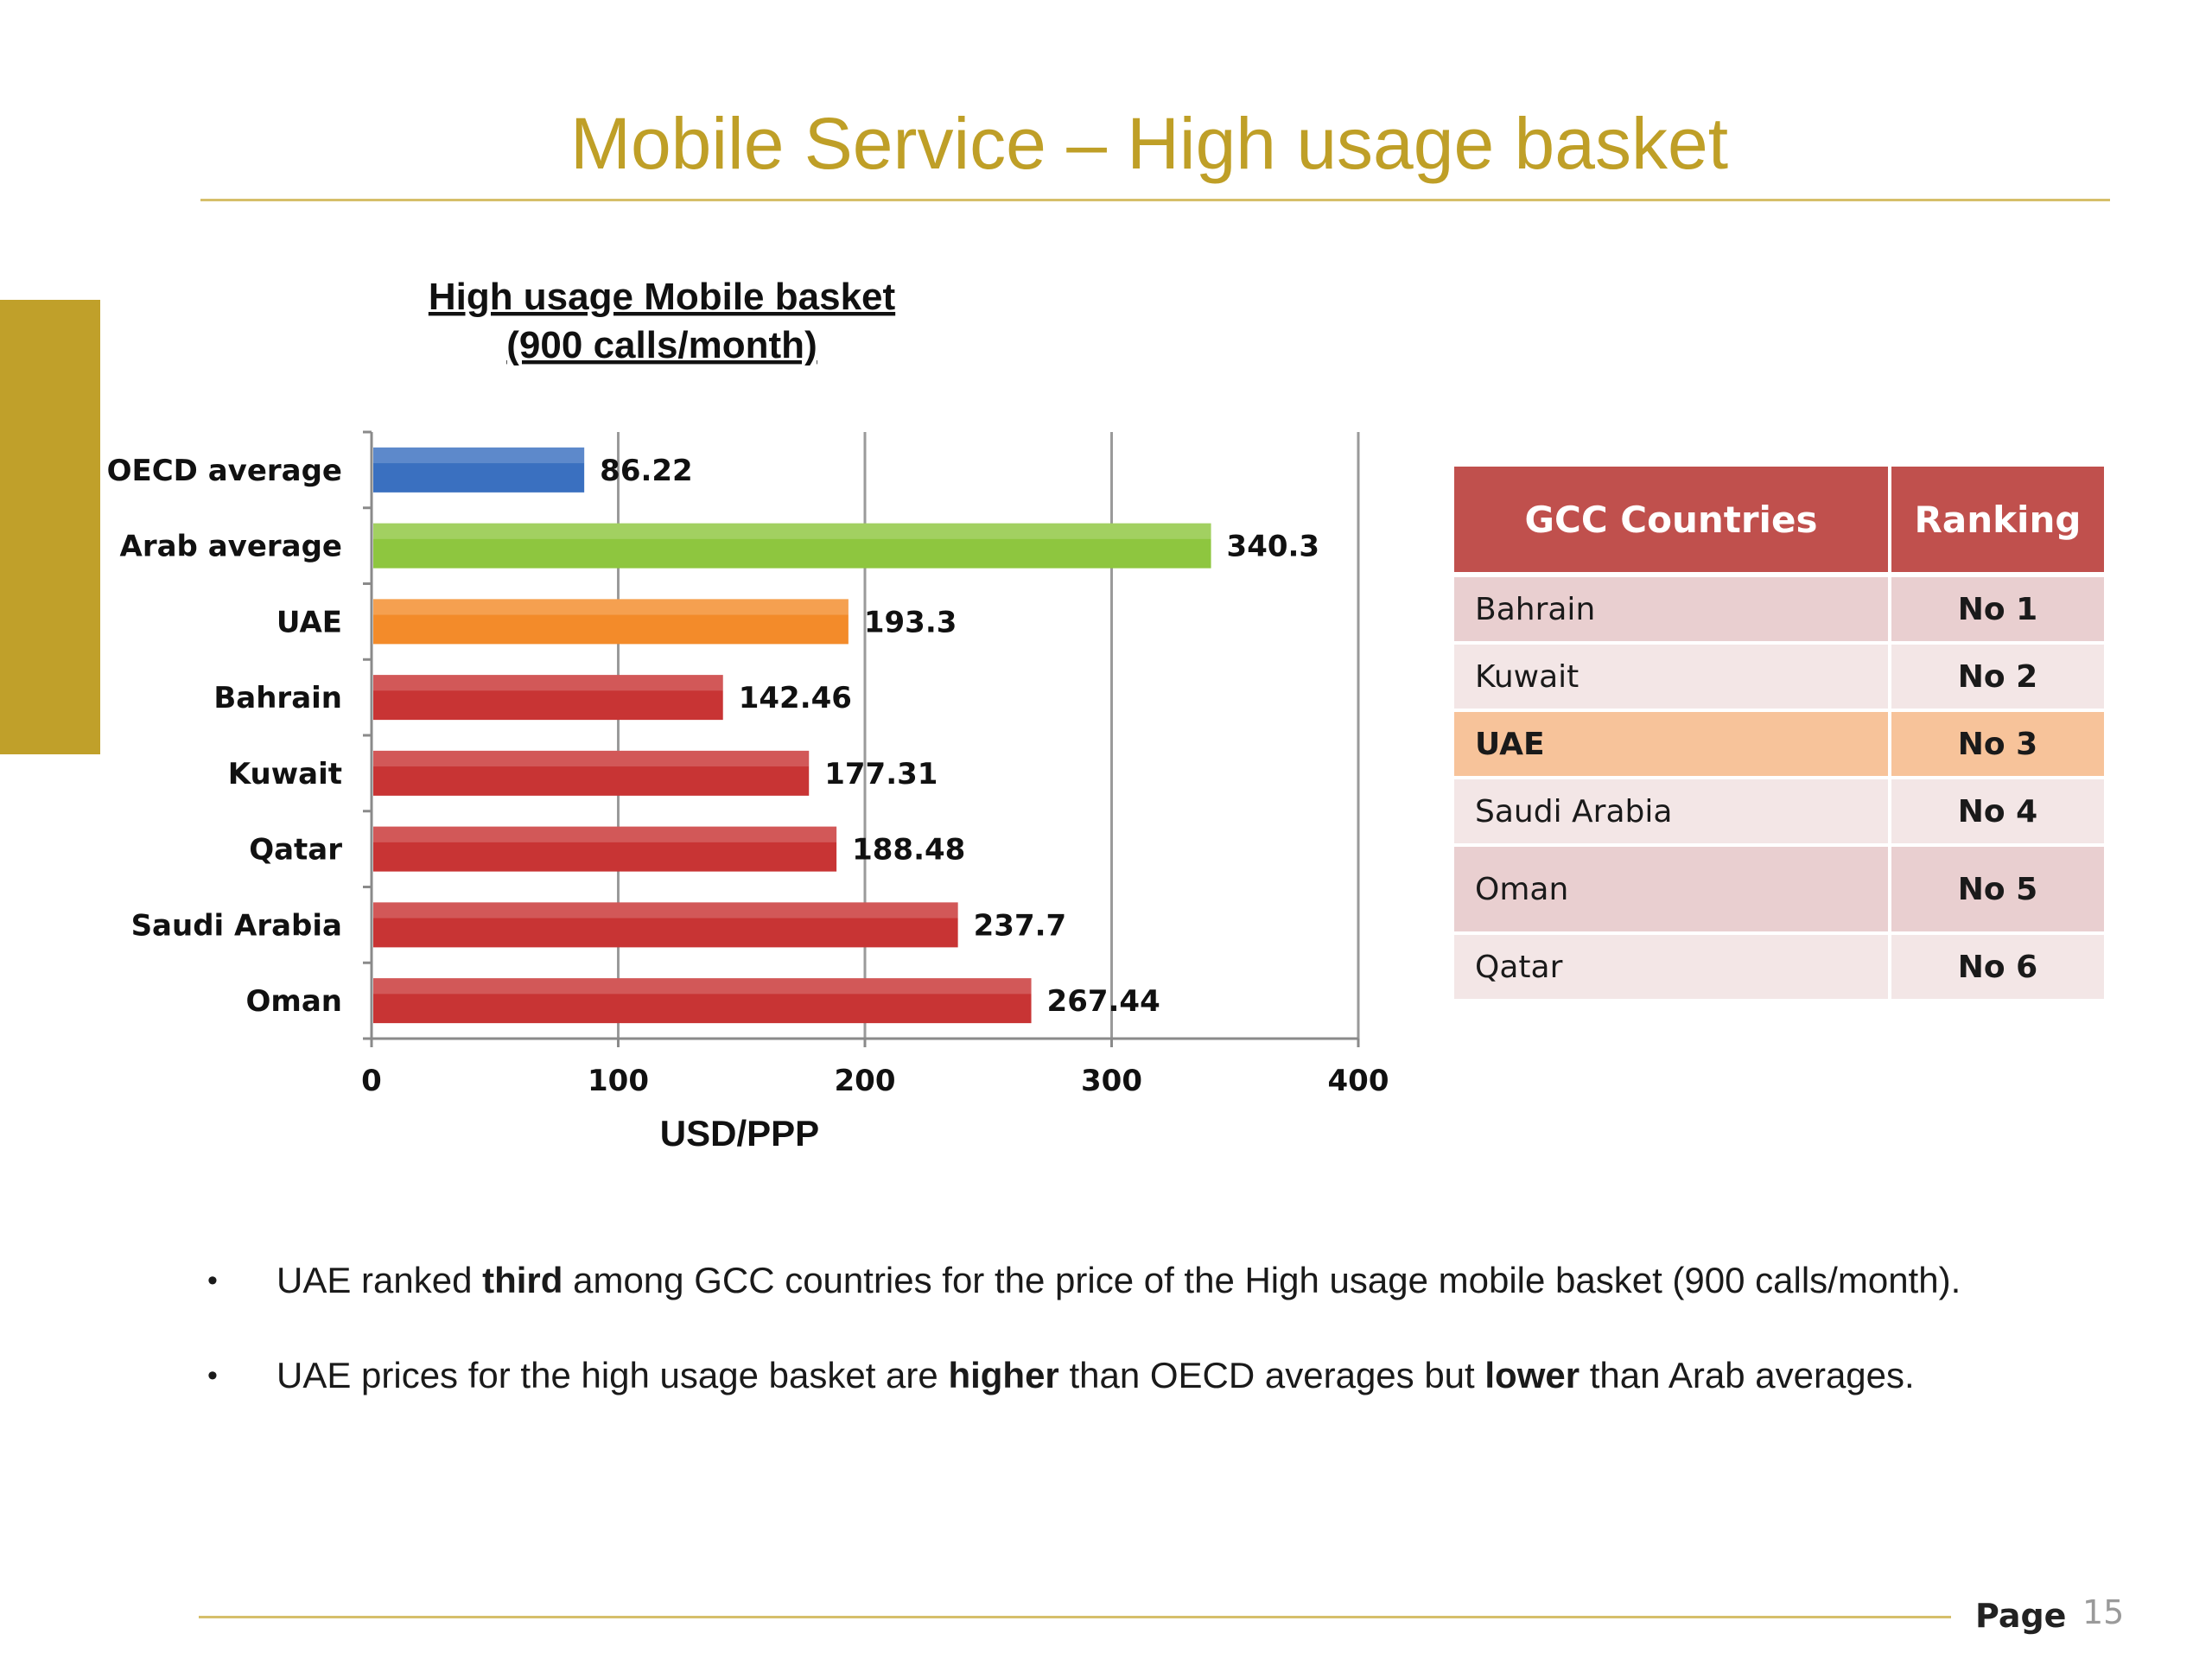 Image resolution: width=2212 pixels, height=1659 pixels. Describe the element at coordinates (1997, 611) in the screenshot. I see `rank-cell: No 1` at that location.